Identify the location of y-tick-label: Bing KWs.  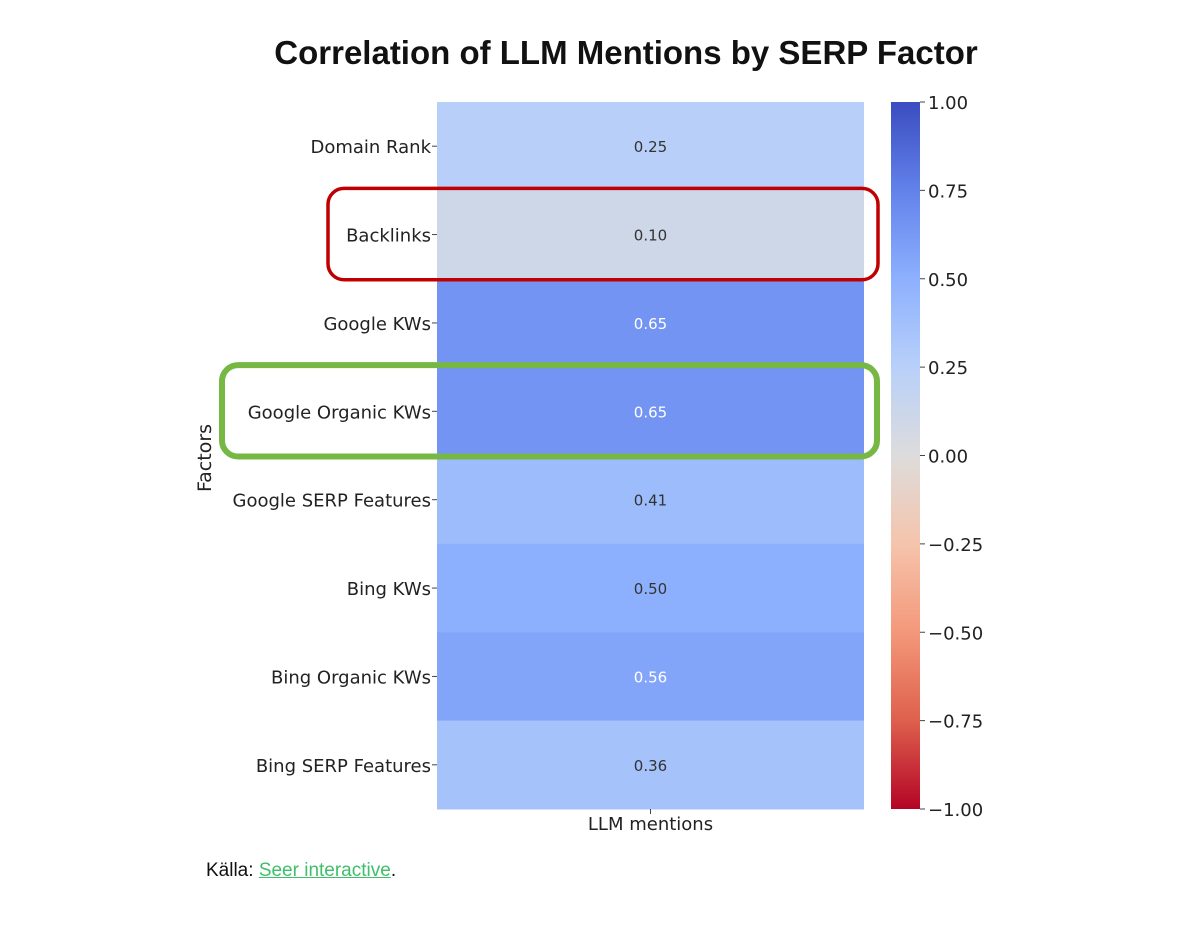
(389, 589).